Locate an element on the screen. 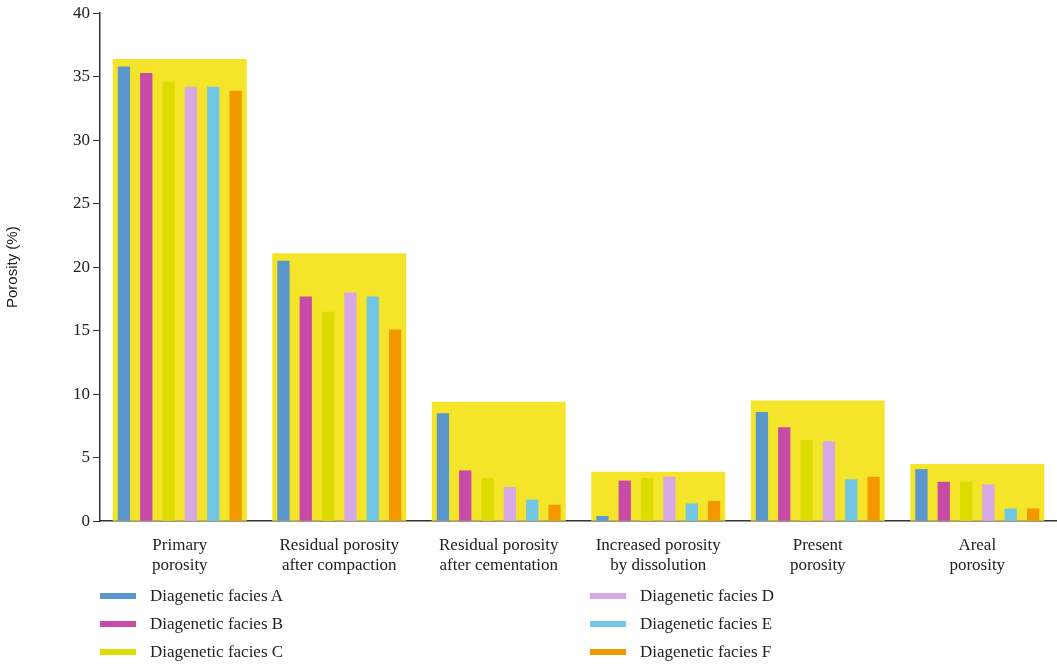 This screenshot has width=1057, height=669. x-tick-label: Areal porosity is located at coordinates (977, 554).